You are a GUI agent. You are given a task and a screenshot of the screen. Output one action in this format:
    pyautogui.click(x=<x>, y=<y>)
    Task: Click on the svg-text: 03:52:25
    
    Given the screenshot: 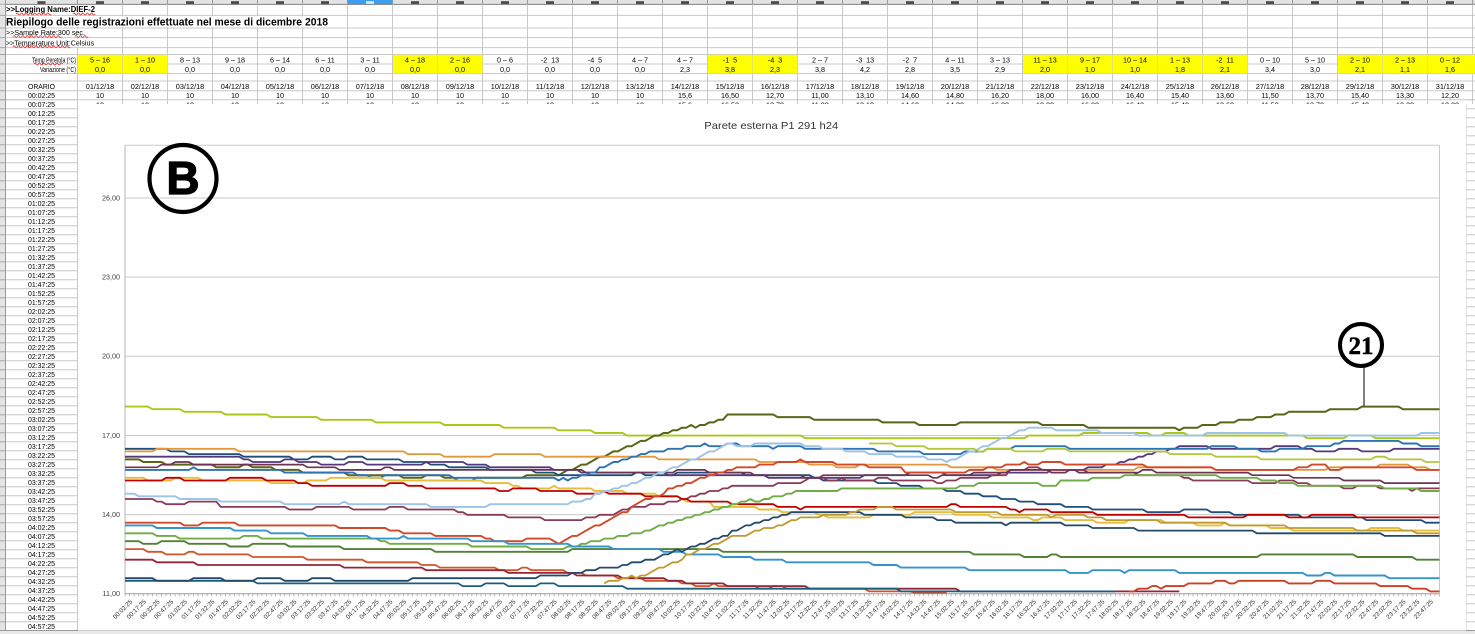 What is the action you would take?
    pyautogui.click(x=41, y=509)
    